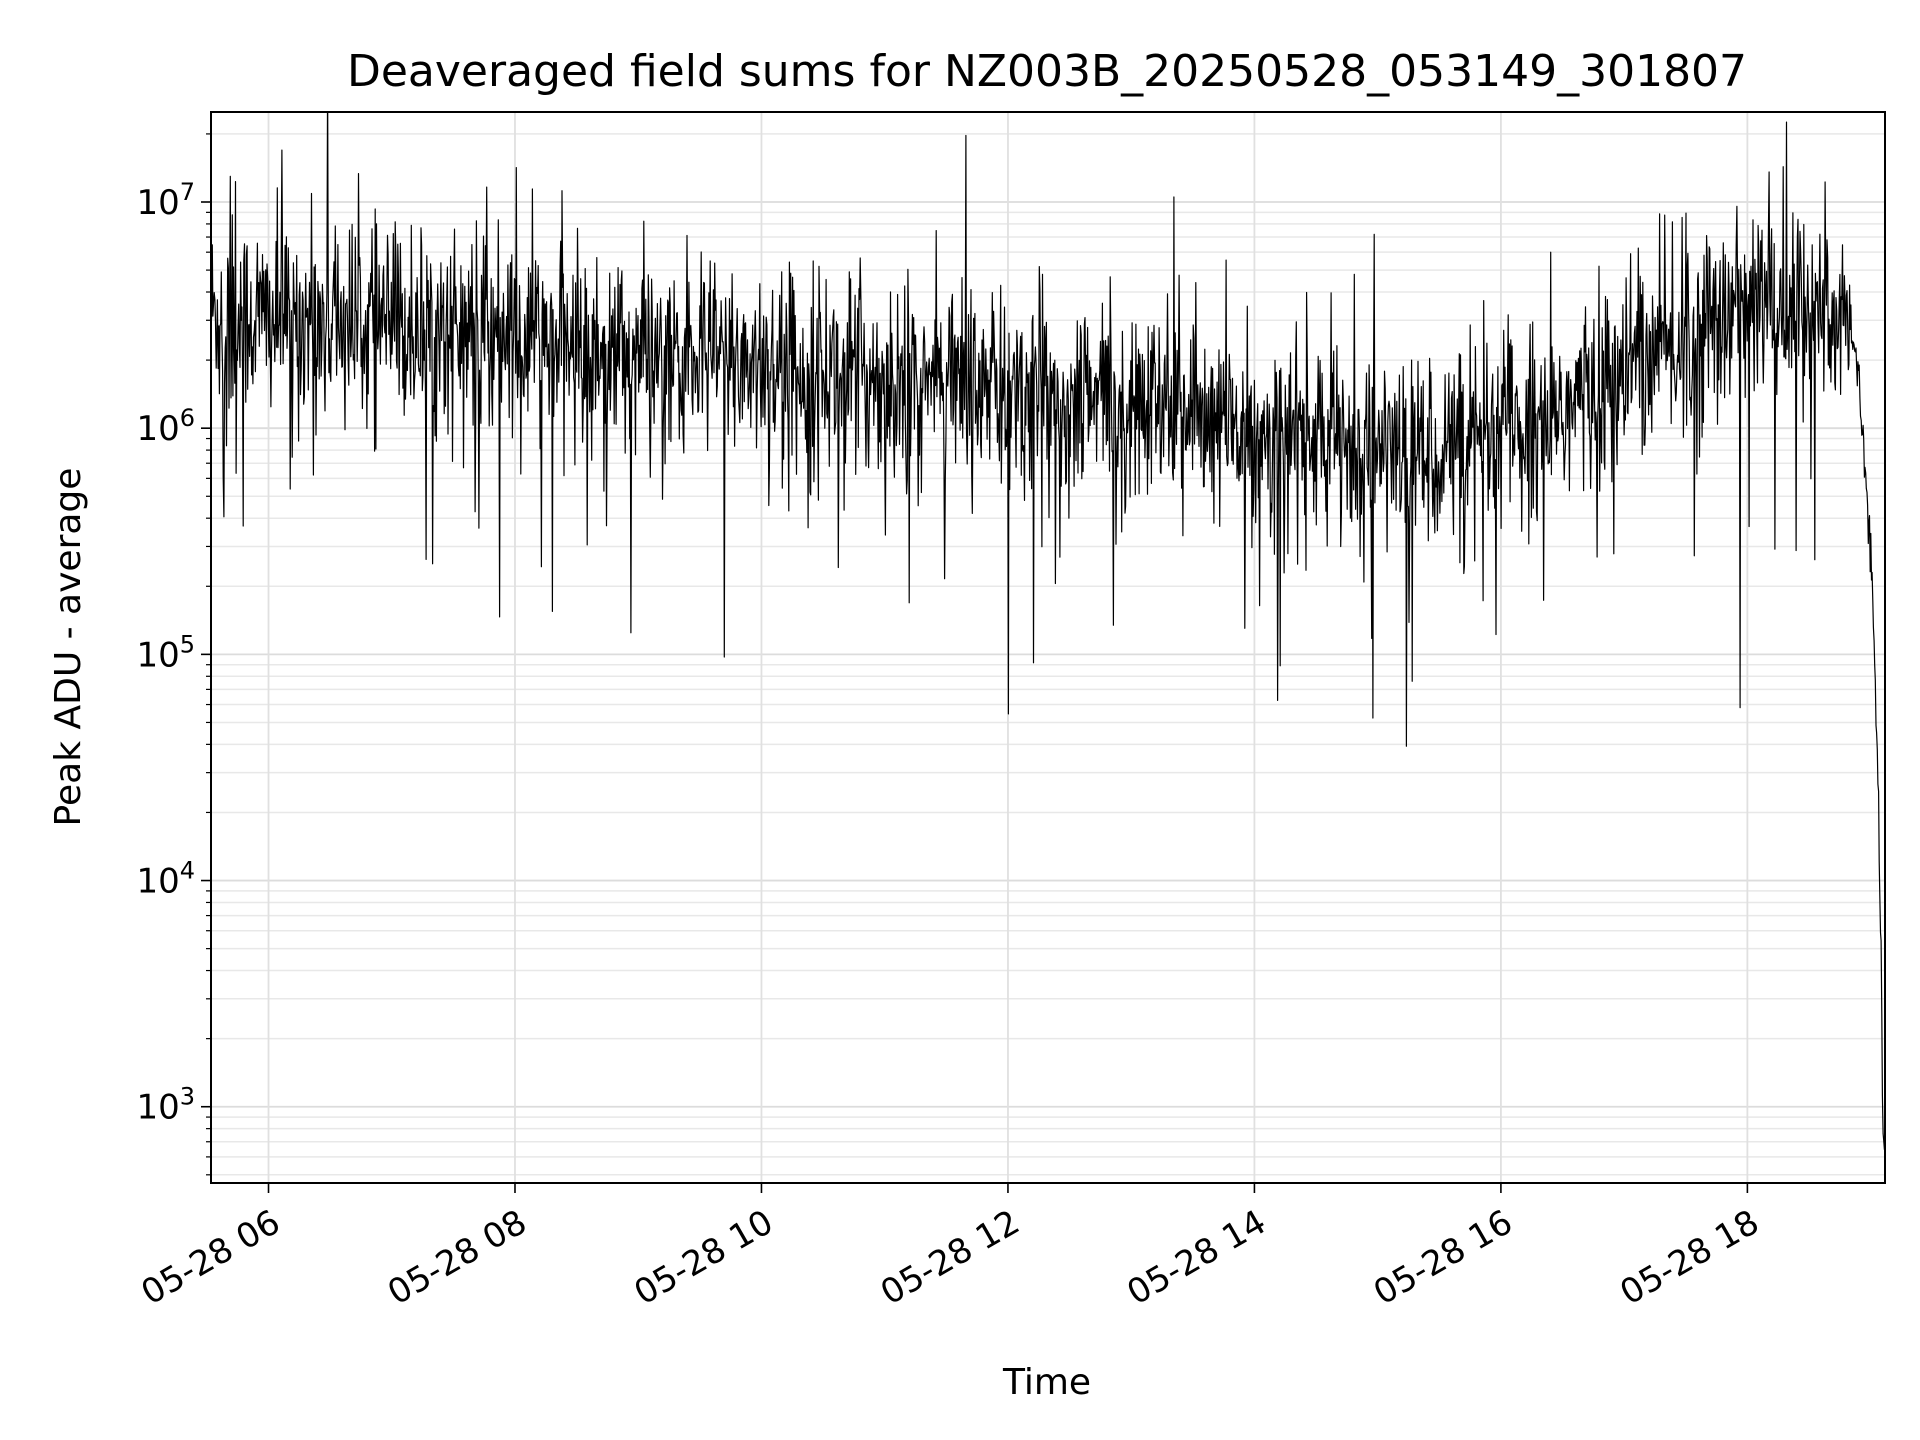 The width and height of the screenshot is (1920, 1440). What do you see at coordinates (165, 1105) in the screenshot?
I see `y-tick-label: 10³` at bounding box center [165, 1105].